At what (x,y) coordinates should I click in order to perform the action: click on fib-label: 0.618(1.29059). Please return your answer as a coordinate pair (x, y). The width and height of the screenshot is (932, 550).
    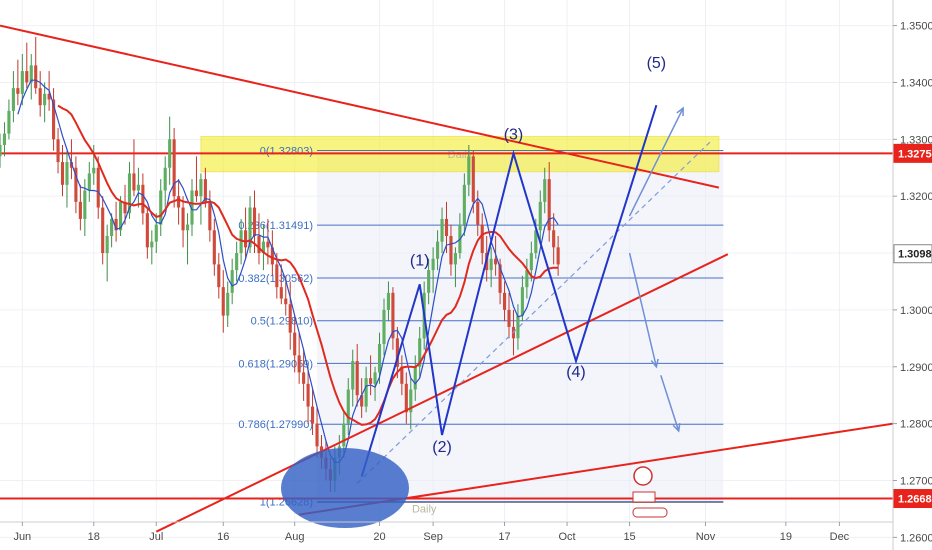
    Looking at the image, I should click on (275, 364).